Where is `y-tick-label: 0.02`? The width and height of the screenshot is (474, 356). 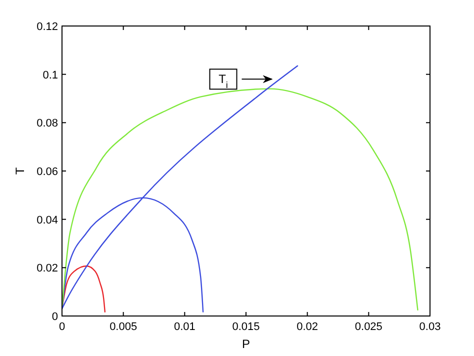 y-tick-label: 0.02 is located at coordinates (47, 268).